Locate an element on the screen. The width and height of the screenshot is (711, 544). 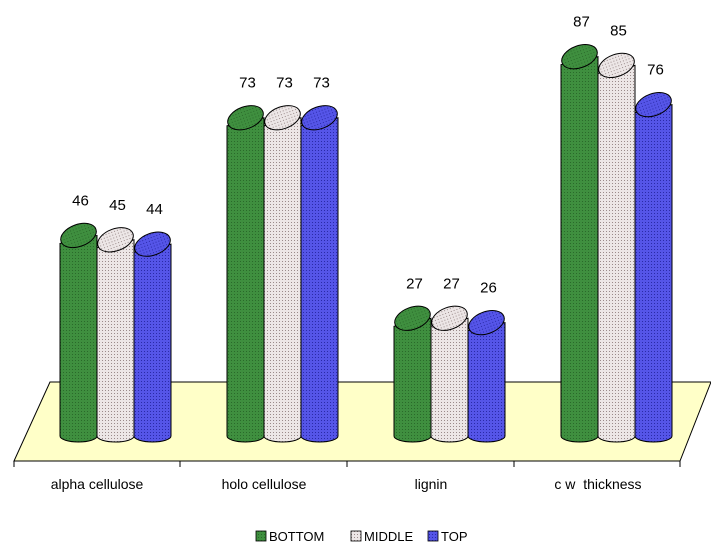
value-label-top-holo-cellulose: 73 is located at coordinates (321, 83).